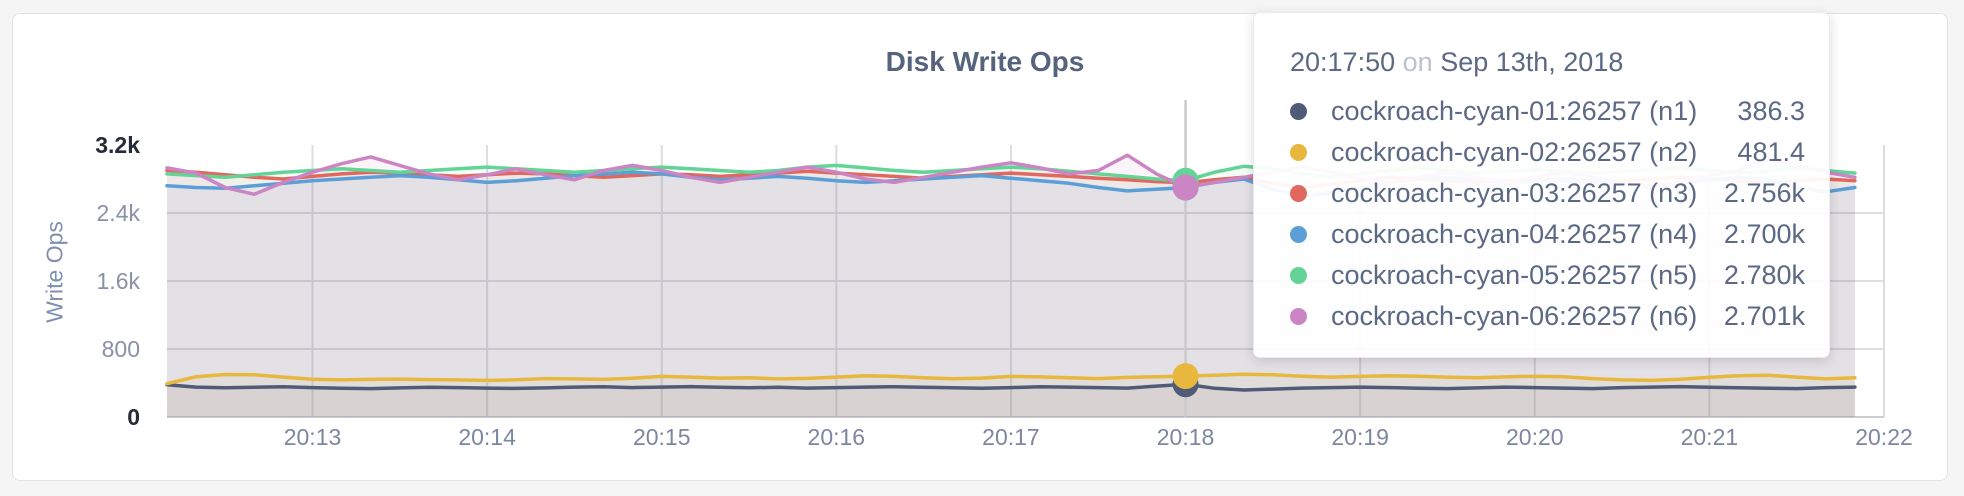 Image resolution: width=1964 pixels, height=496 pixels. Describe the element at coordinates (1417, 62) in the screenshot. I see `tooltip-connector: on` at that location.